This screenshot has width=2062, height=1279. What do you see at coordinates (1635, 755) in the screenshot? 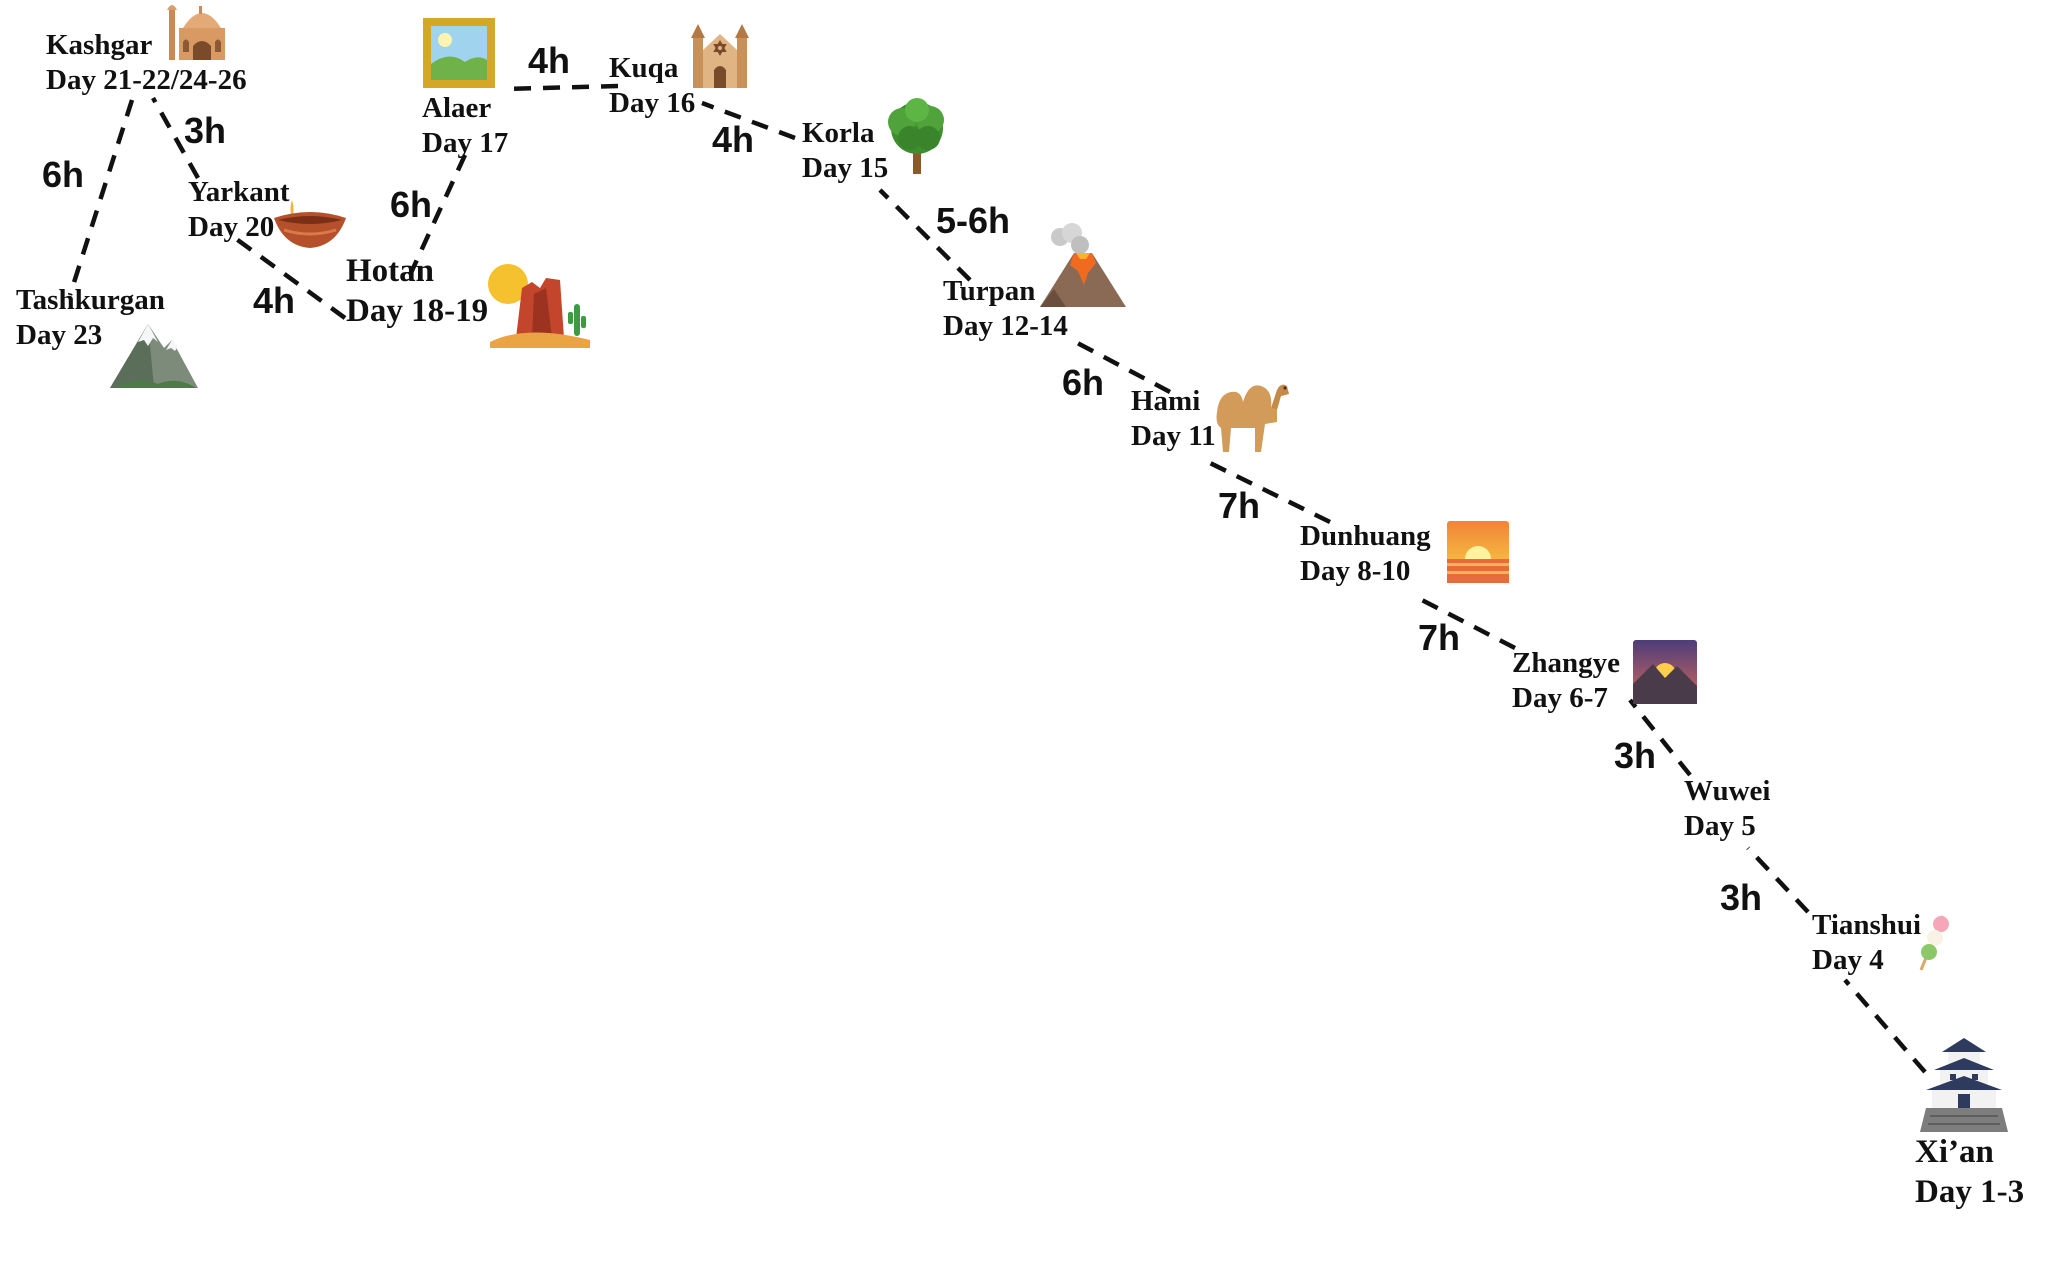
I see `duration-tianshui-wuwei: 3h` at bounding box center [1635, 755].